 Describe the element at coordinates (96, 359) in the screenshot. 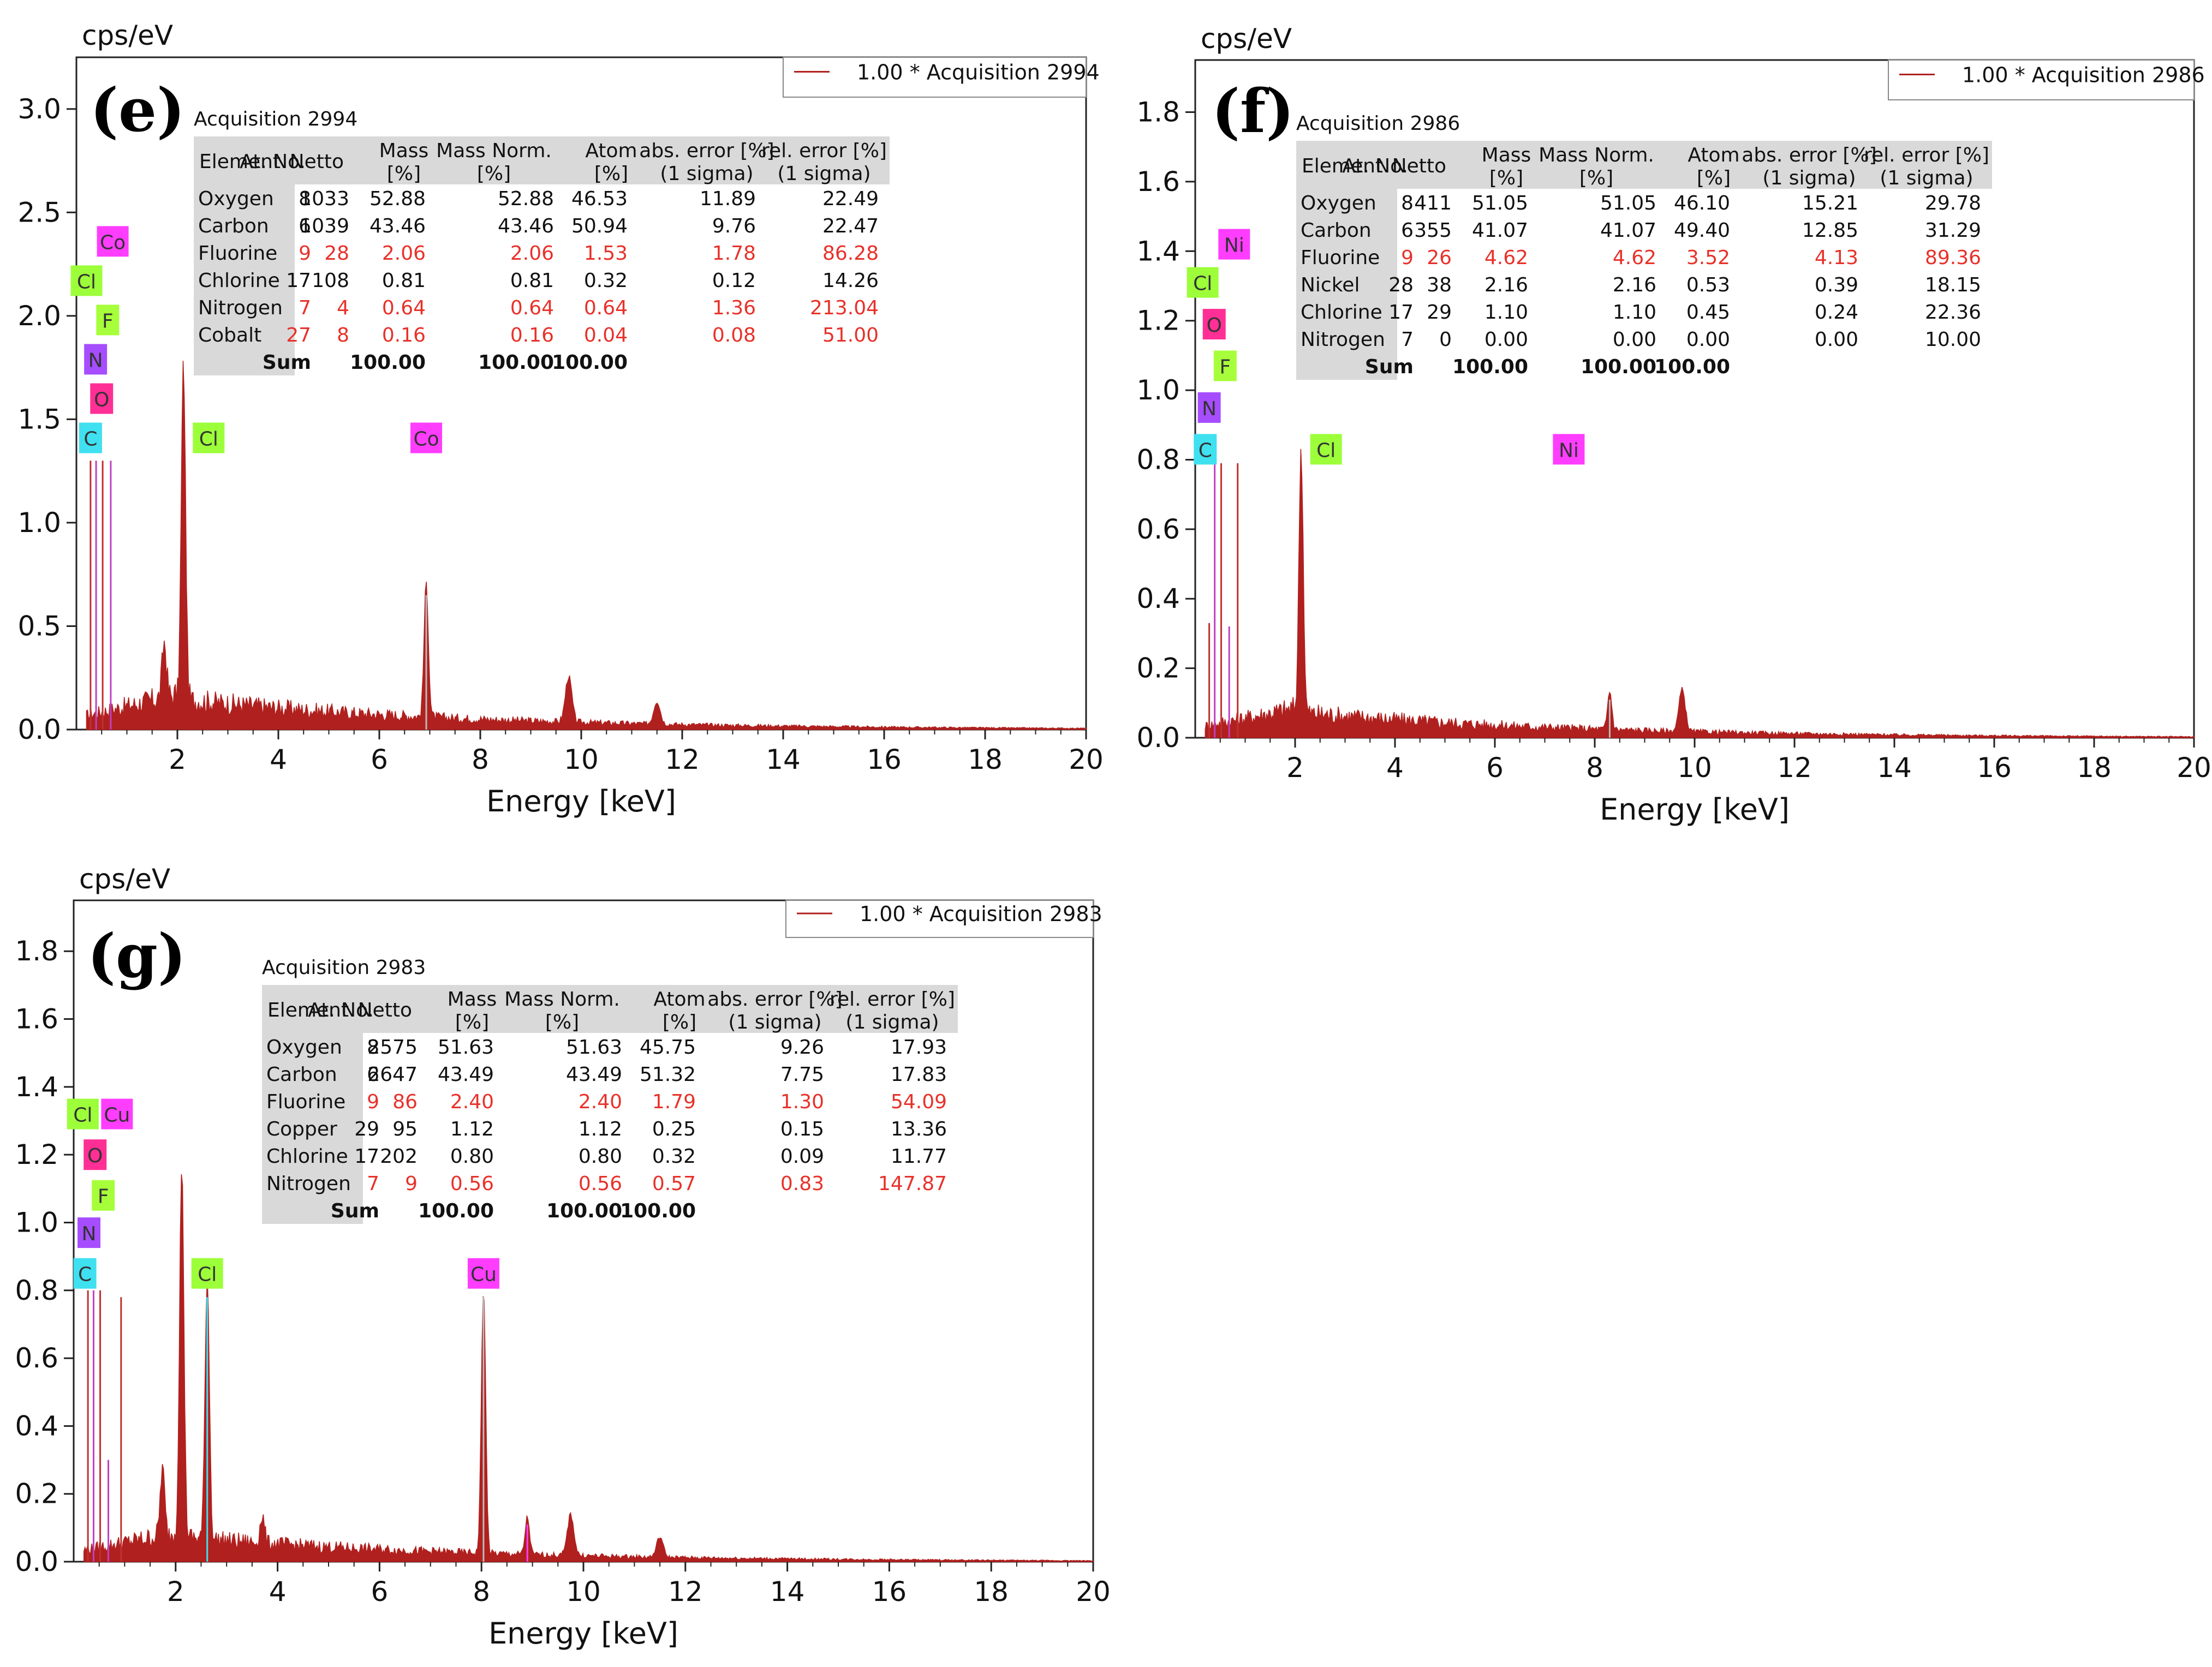

I see `element-tag-n` at that location.